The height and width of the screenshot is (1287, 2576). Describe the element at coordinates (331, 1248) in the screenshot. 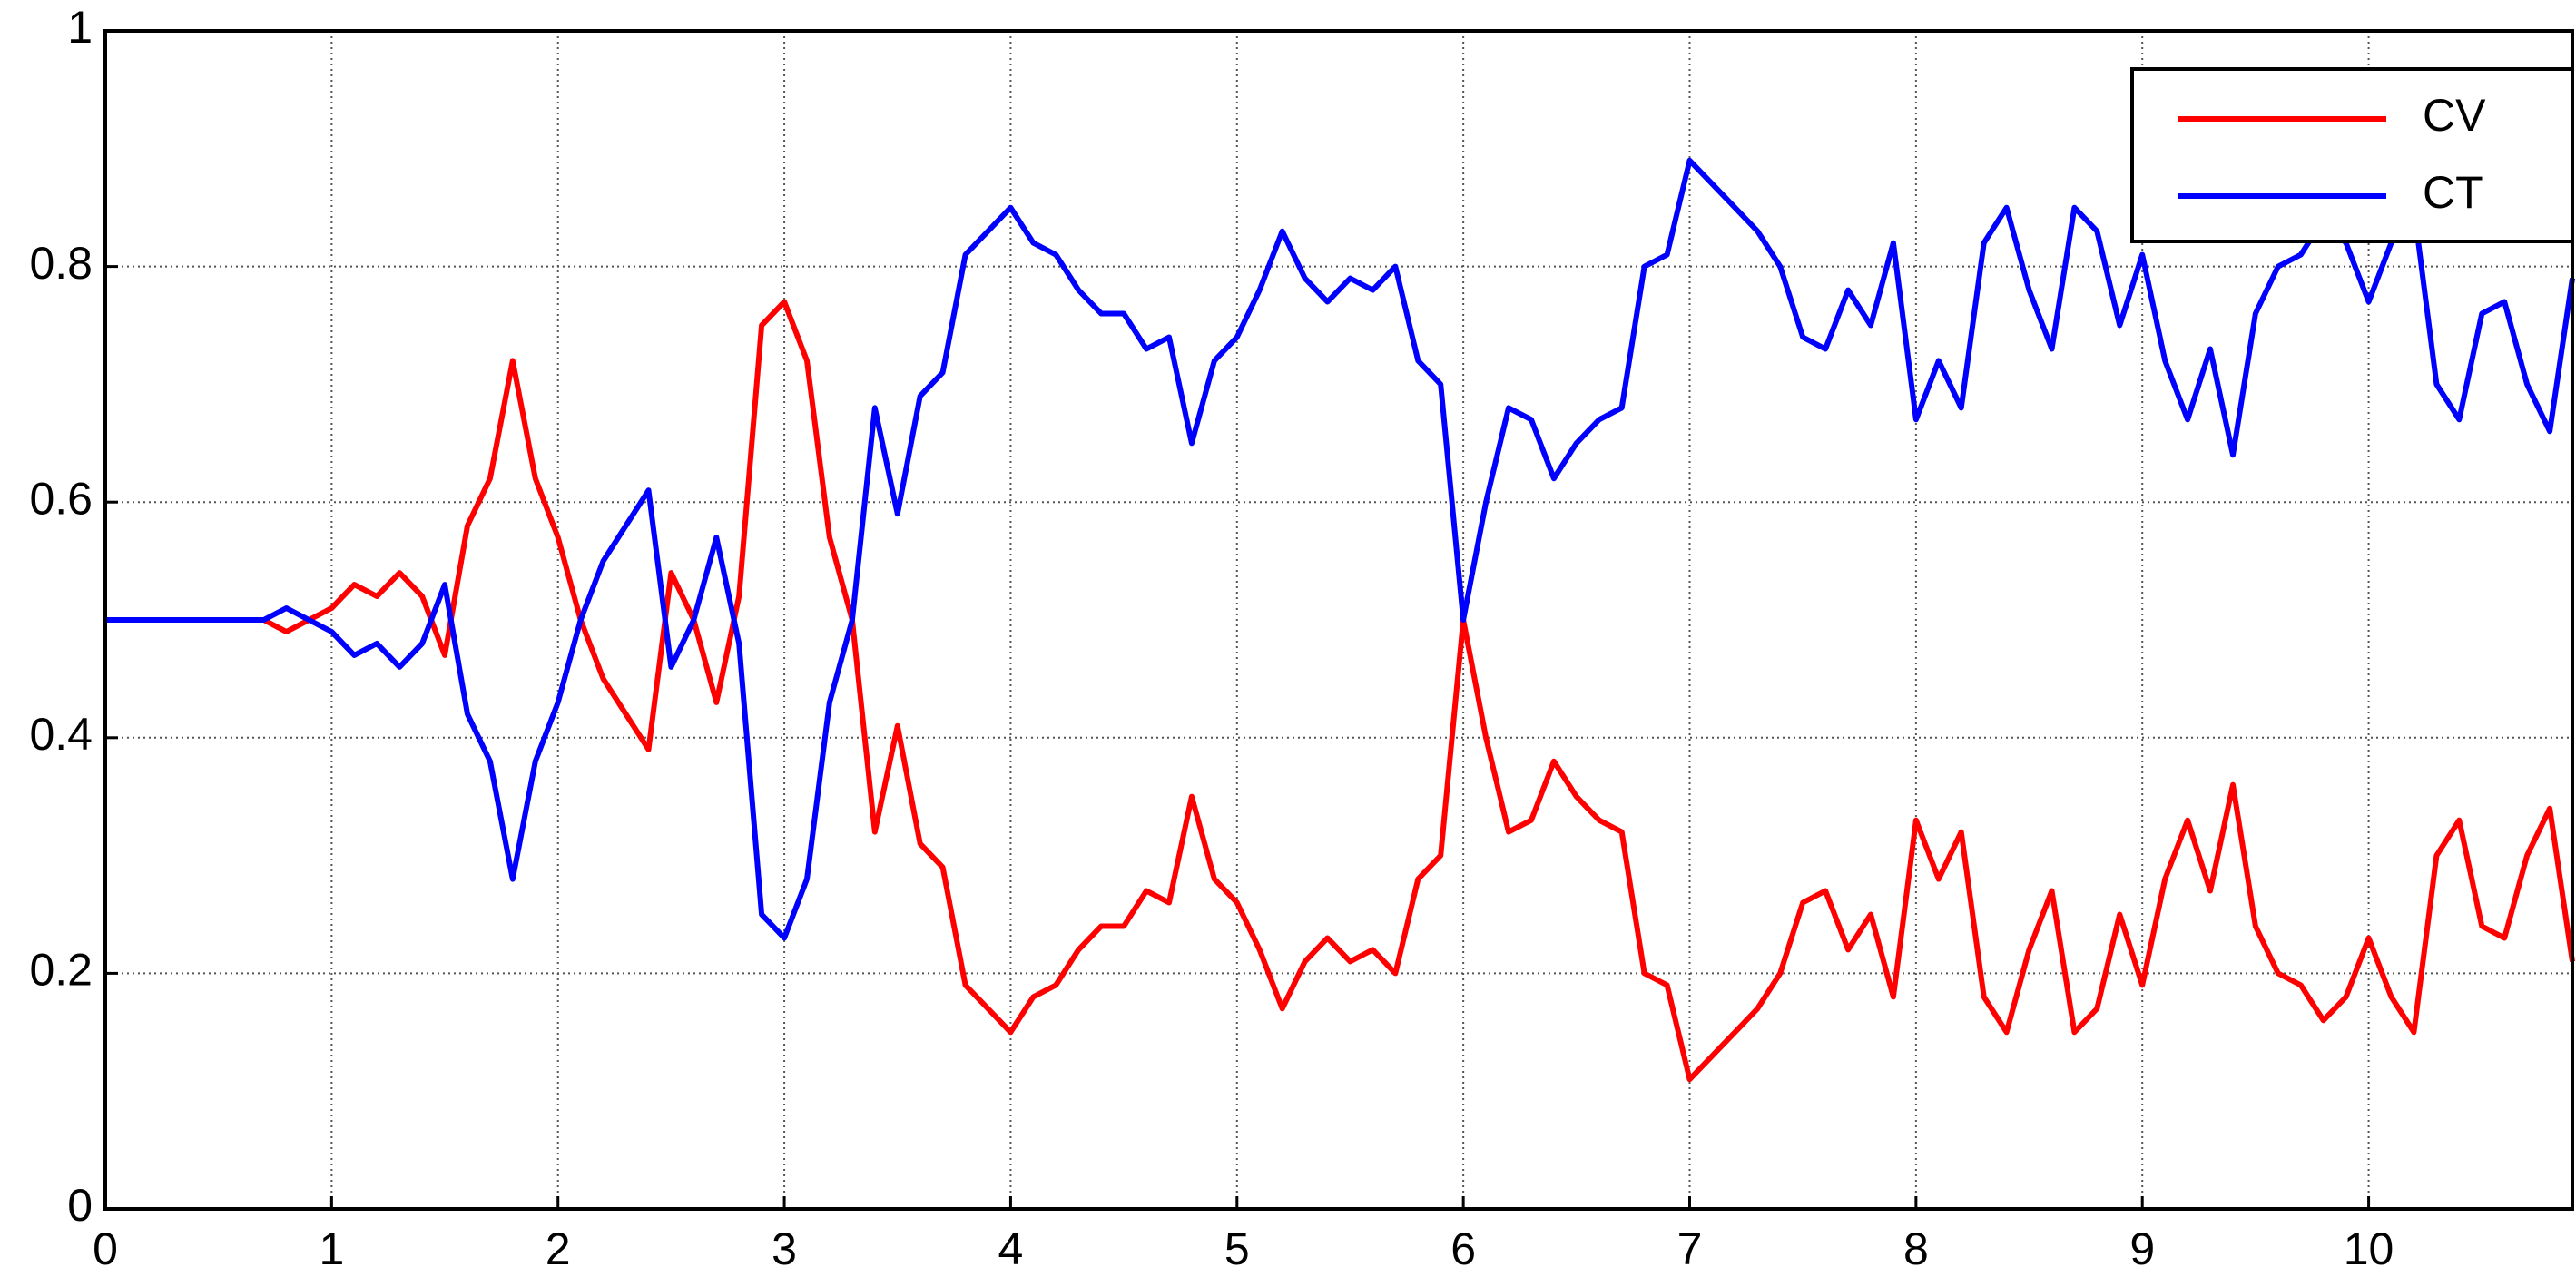

I see `x-tick-label: 1` at that location.